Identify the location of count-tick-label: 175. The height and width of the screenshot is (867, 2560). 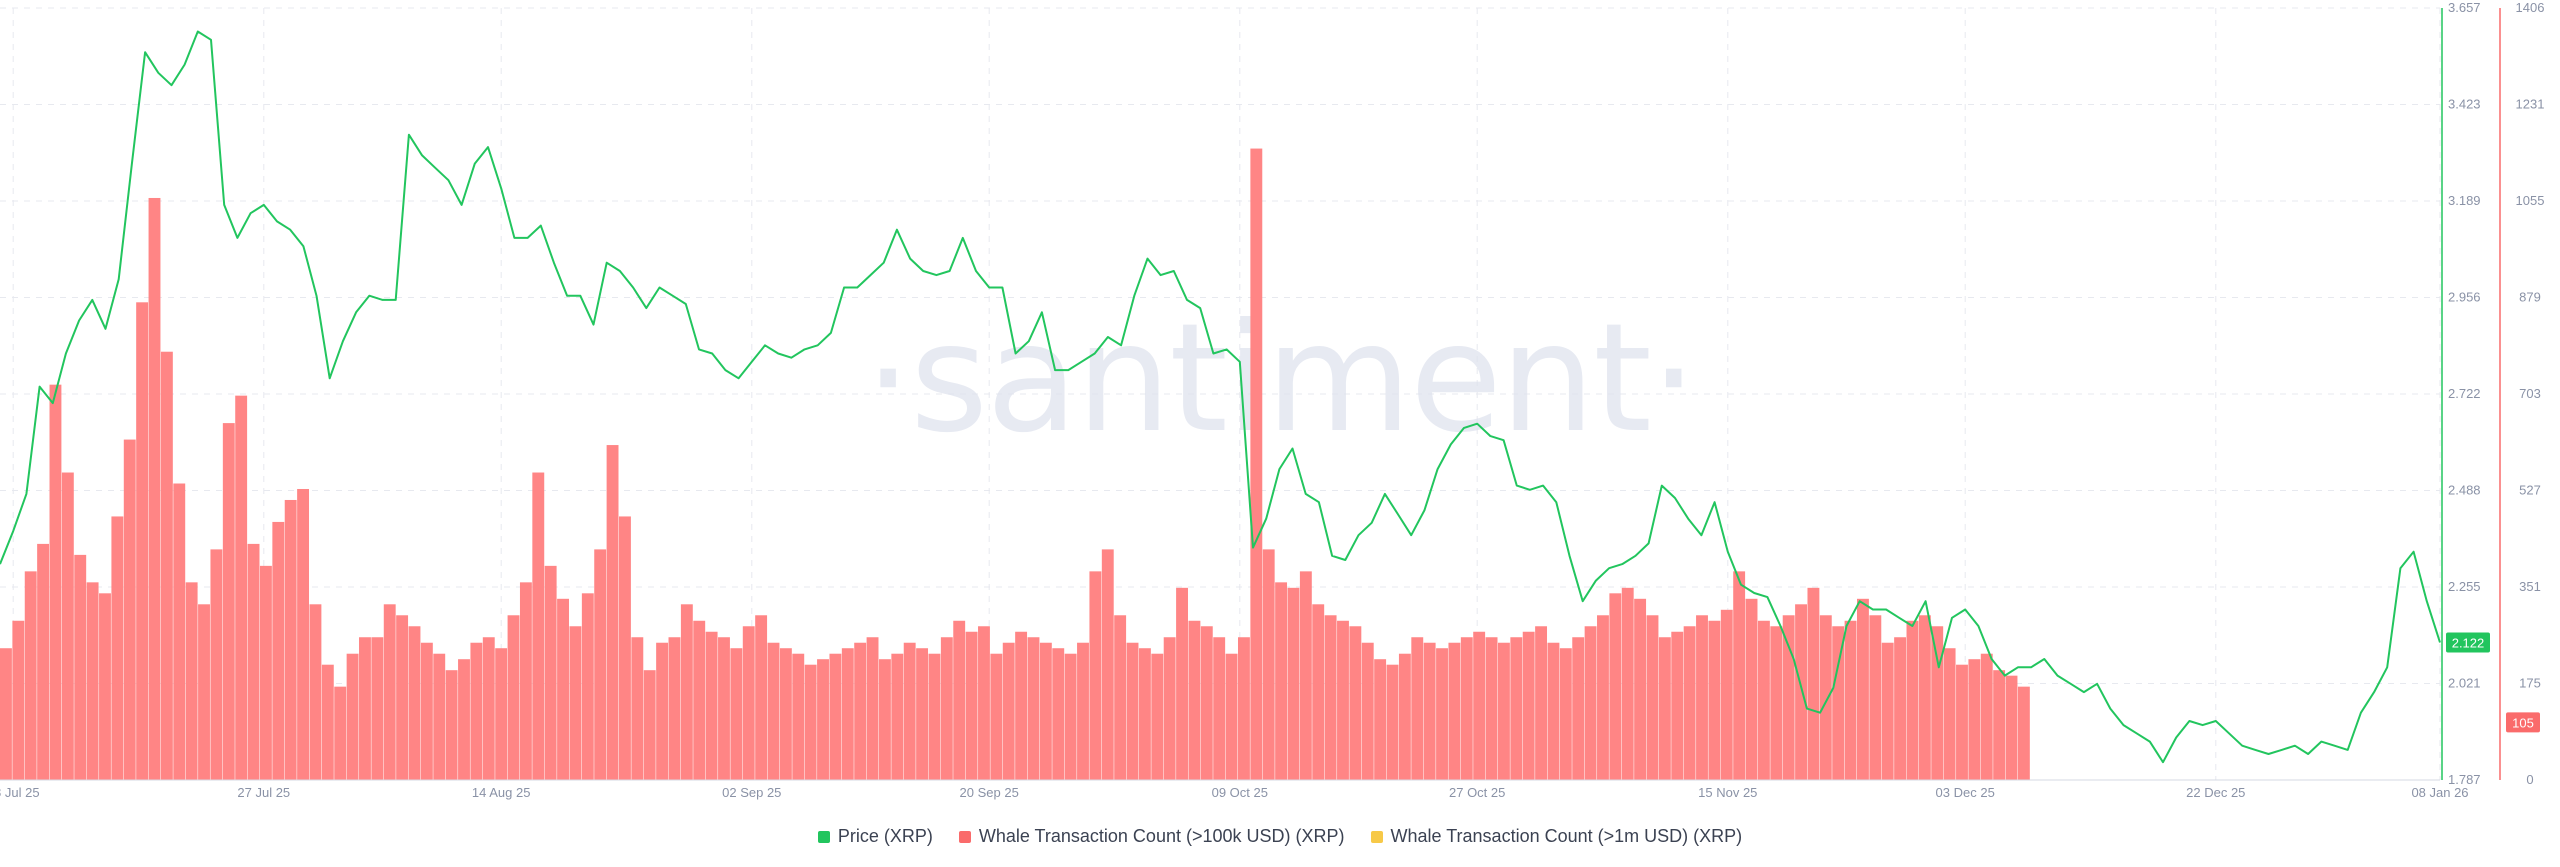
(2530, 683).